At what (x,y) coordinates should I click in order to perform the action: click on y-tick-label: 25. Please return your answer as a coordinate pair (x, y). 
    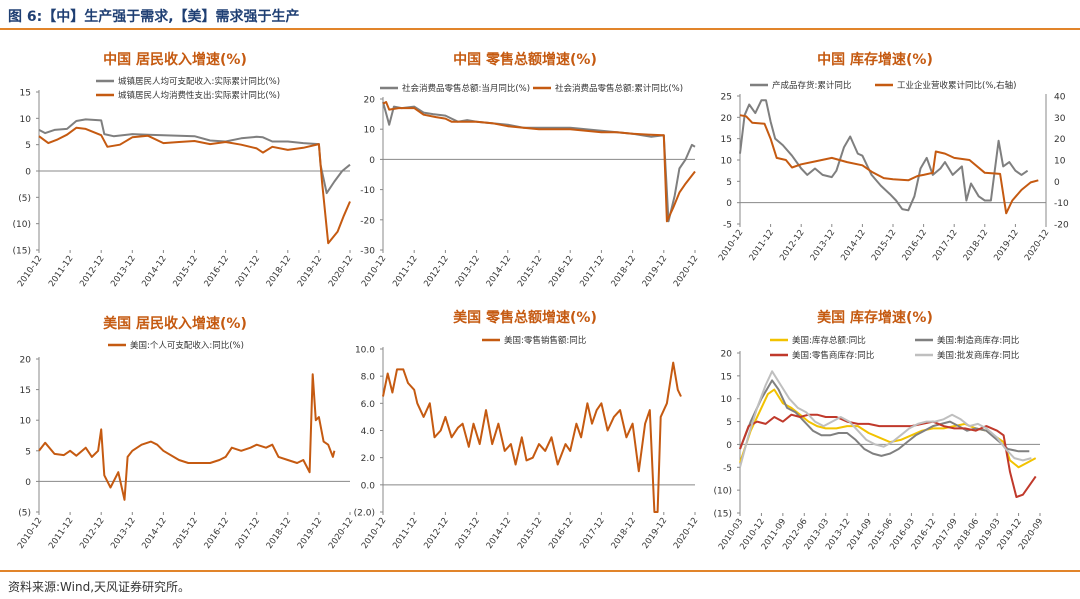
    Looking at the image, I should click on (726, 98).